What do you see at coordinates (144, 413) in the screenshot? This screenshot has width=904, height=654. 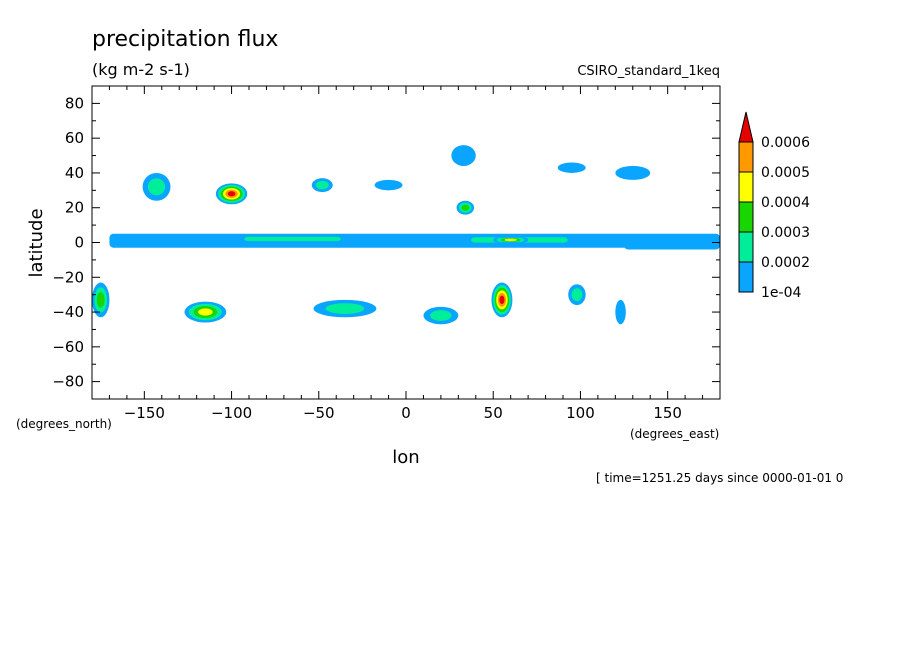 I see `x-tick-label: −150` at bounding box center [144, 413].